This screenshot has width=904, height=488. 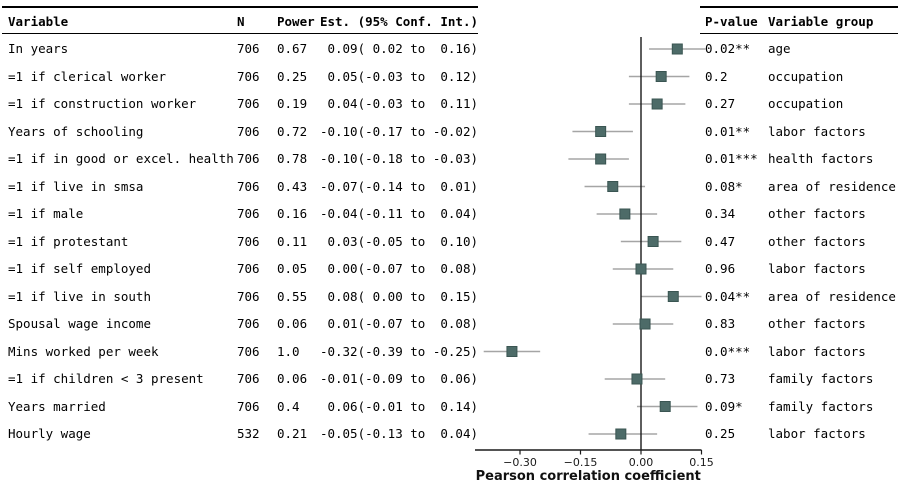 What do you see at coordinates (398, 433) in the screenshot?
I see `est-cell: -0.05(-0.13 to 0.04)` at bounding box center [398, 433].